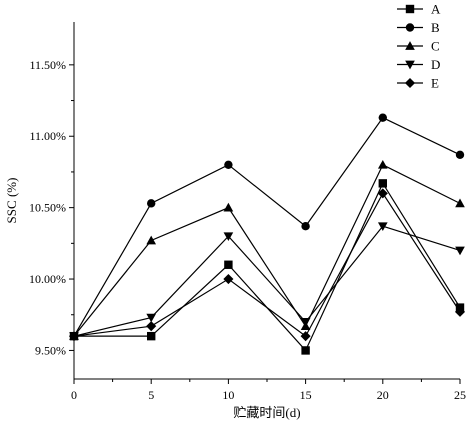 The width and height of the screenshot is (472, 425). I want to click on legend-label: D, so click(435, 64).